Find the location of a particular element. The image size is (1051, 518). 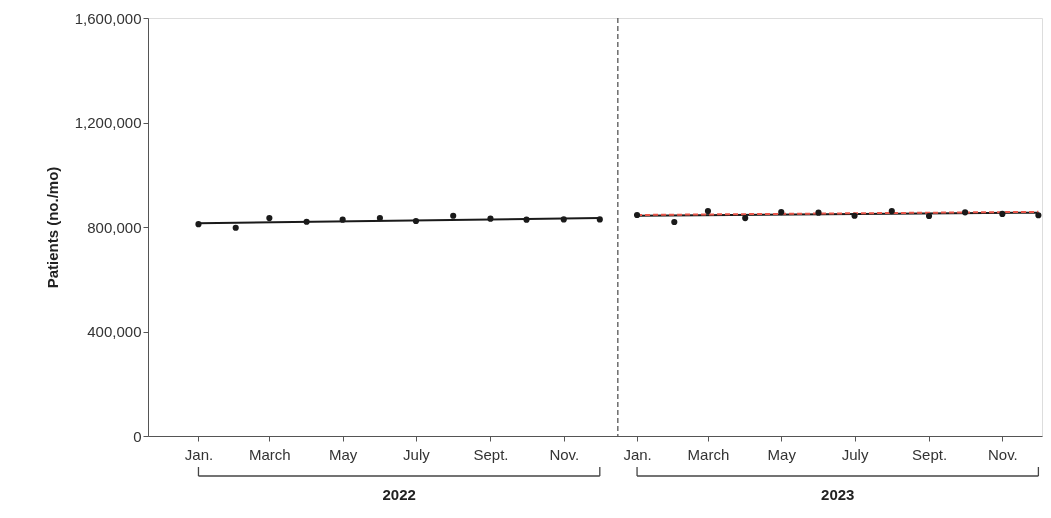

y-tick-label: 1,200,000 is located at coordinates (108, 122).